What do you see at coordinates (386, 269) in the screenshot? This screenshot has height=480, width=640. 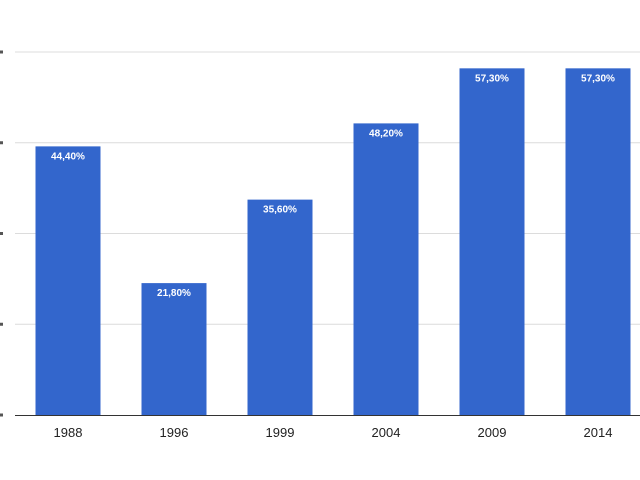 I see `bar-2004` at bounding box center [386, 269].